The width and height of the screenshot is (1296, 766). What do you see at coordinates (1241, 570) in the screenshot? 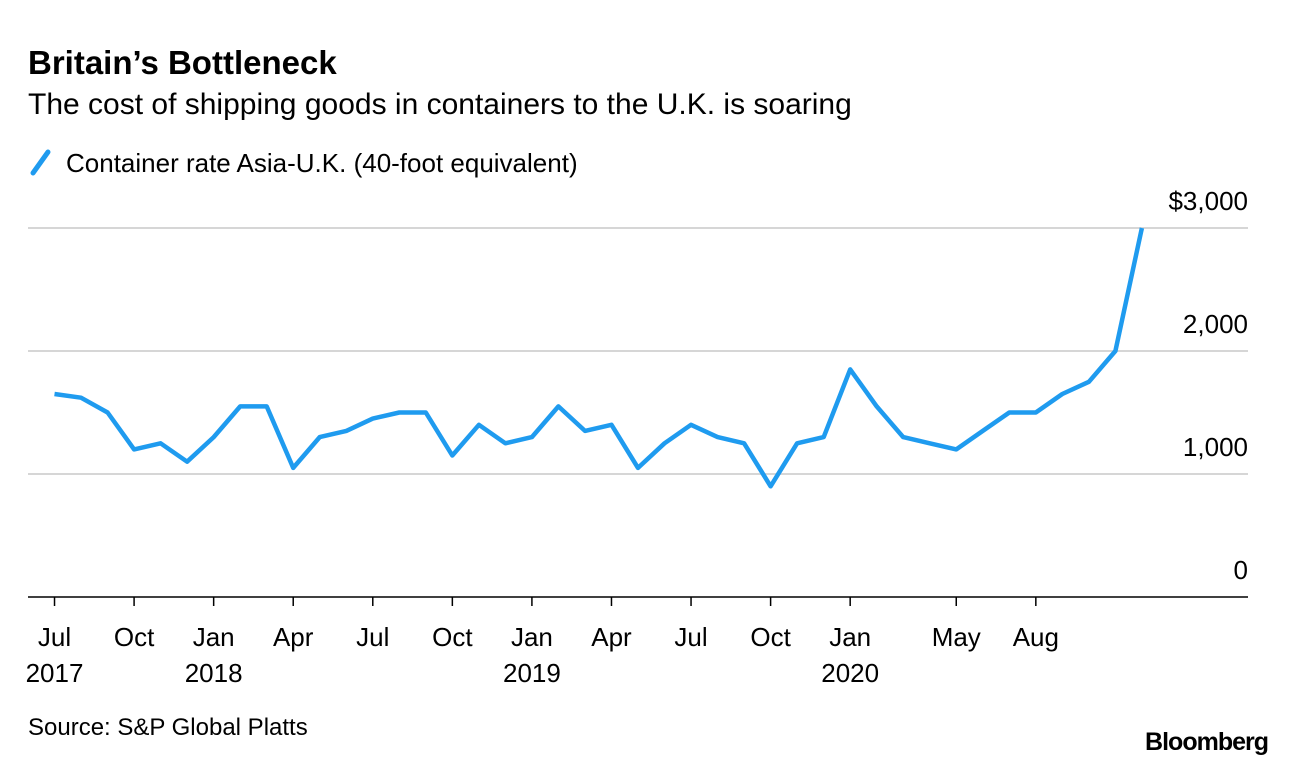
I see `y-tick-label: 0` at bounding box center [1241, 570].